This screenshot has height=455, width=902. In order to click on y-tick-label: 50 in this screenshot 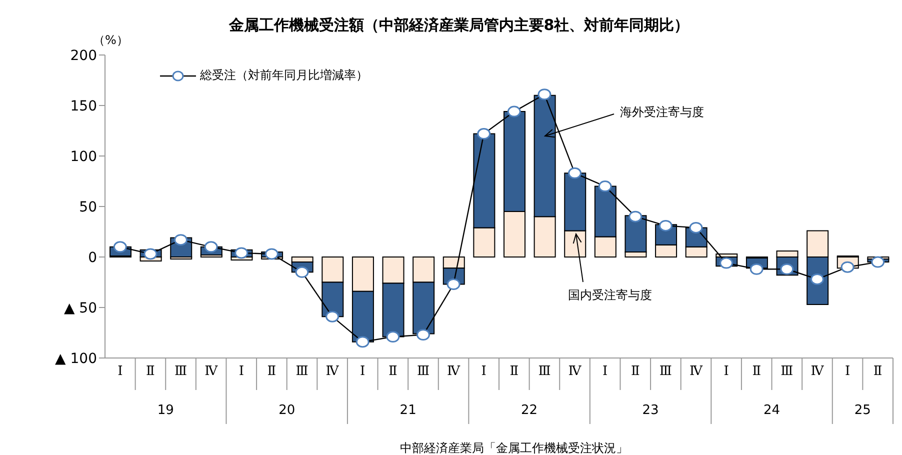, I will do `click(88, 207)`.